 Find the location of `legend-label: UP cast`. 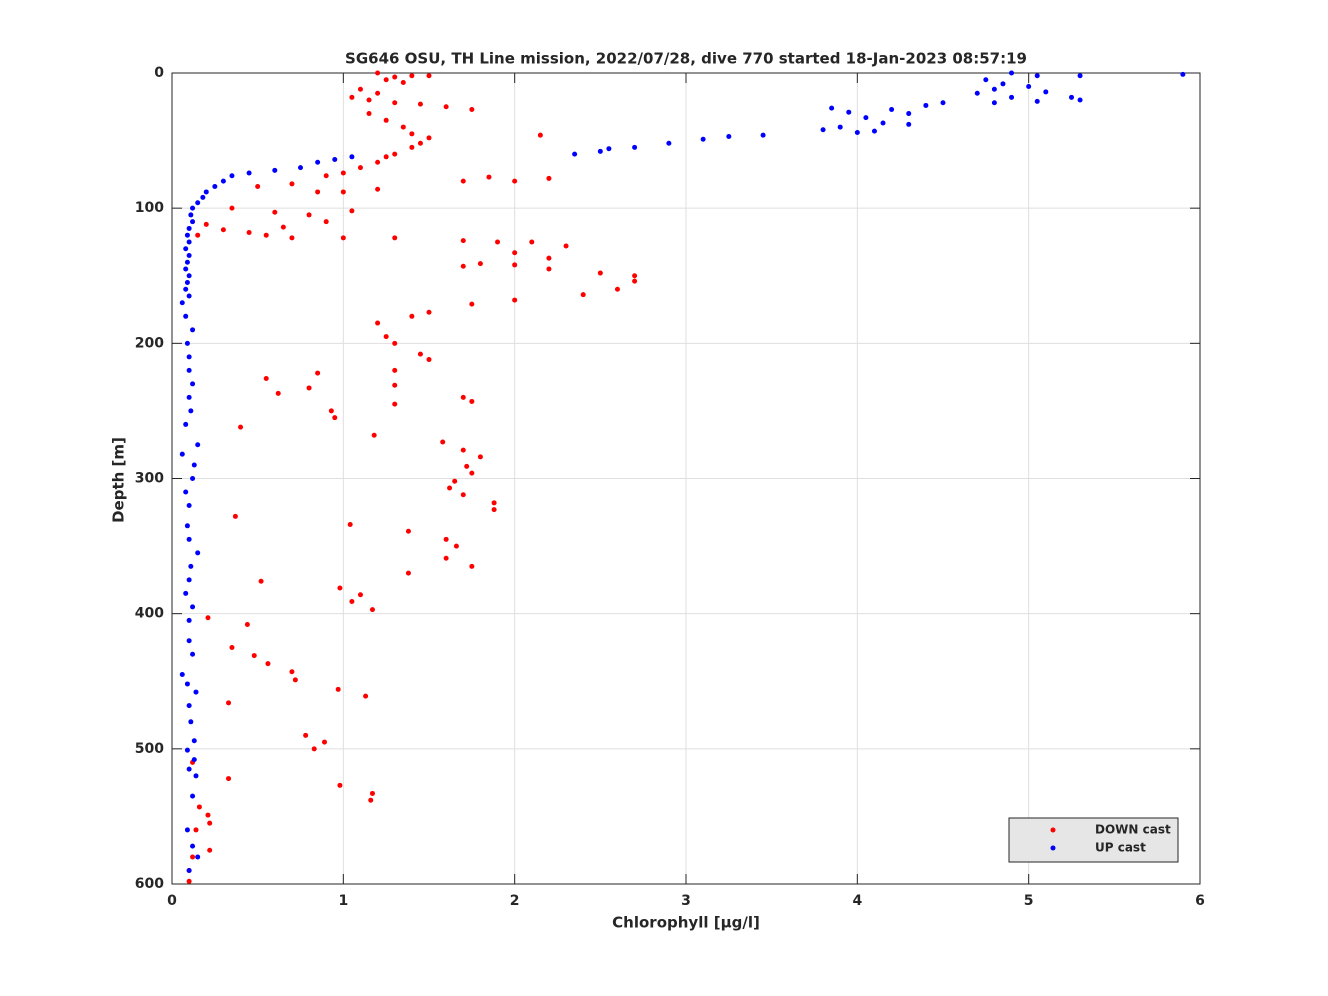

legend-label: UP cast is located at coordinates (1120, 848).